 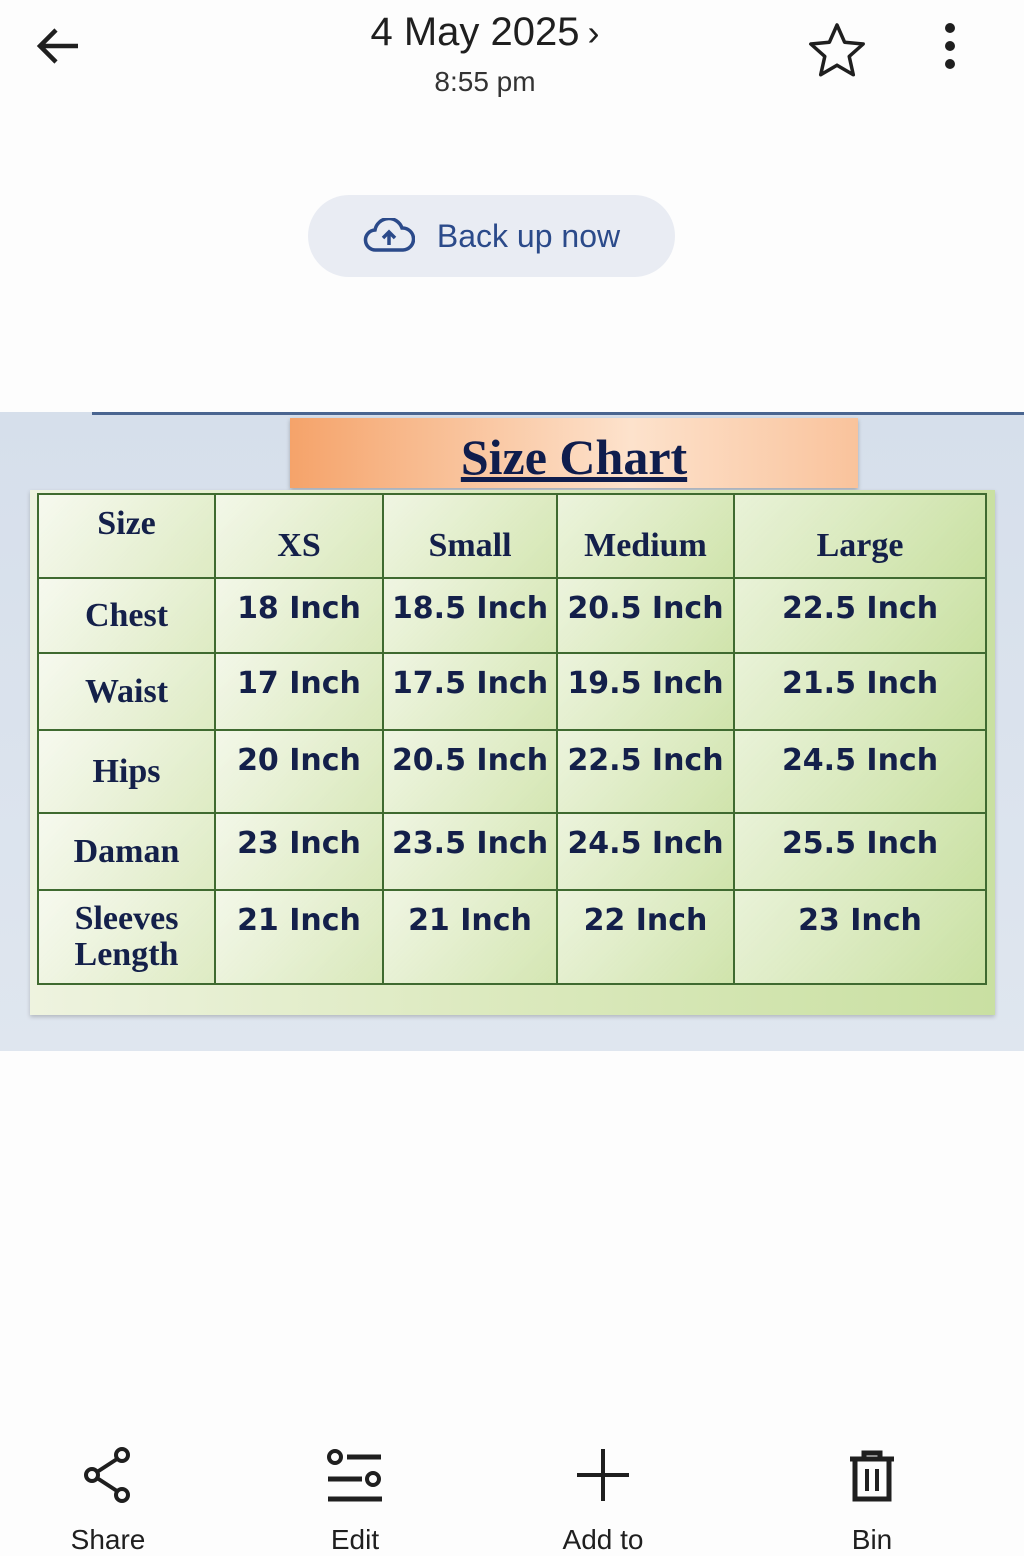 What do you see at coordinates (574, 457) in the screenshot?
I see `size-chart-title: Size Chart` at bounding box center [574, 457].